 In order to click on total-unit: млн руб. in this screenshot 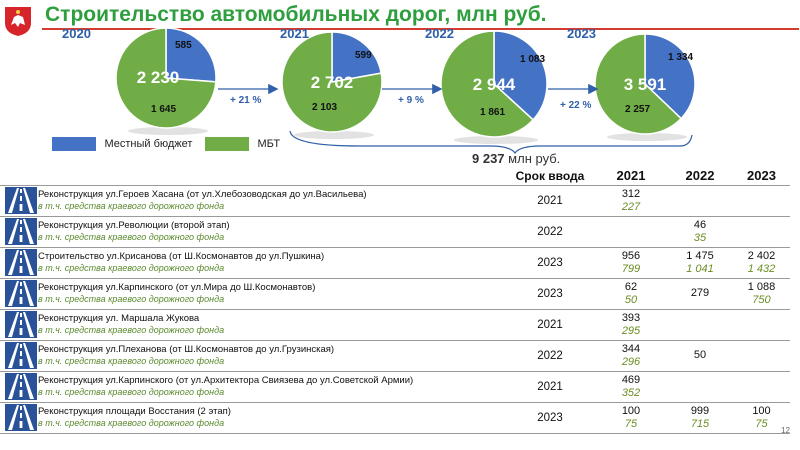, I will do `click(534, 158)`.